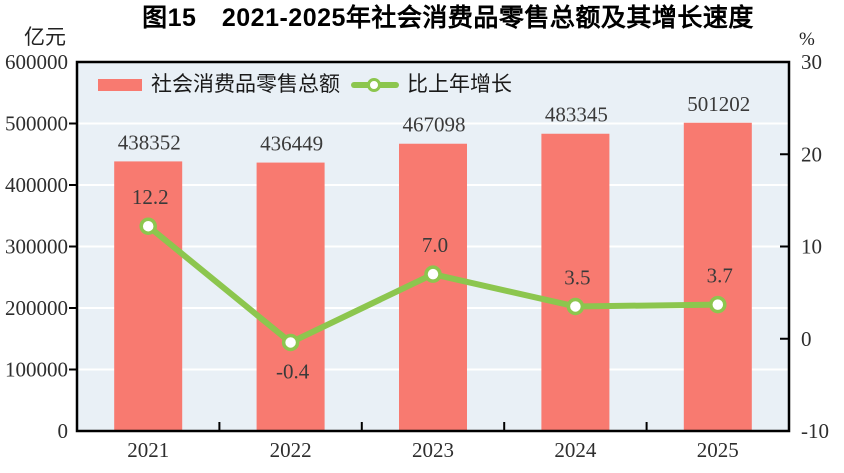  Describe the element at coordinates (577, 277) in the screenshot. I see `line-value-label-2024: 3.5` at that location.